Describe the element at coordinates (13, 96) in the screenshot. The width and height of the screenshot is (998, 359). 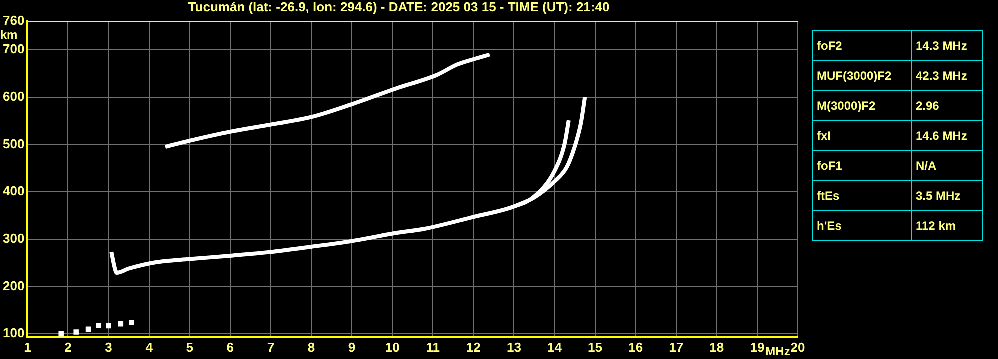
I see `y-tick-label: 600` at that location.